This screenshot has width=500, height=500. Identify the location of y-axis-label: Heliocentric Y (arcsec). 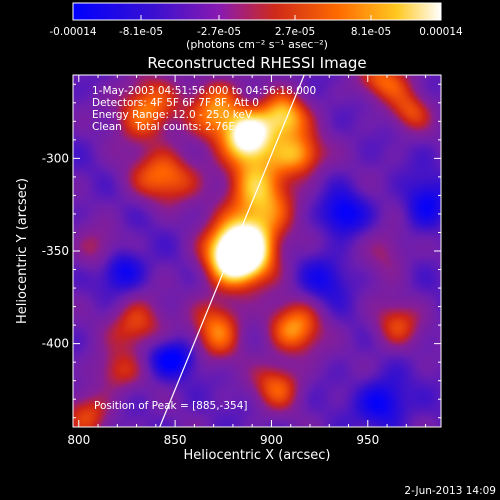
(22, 251).